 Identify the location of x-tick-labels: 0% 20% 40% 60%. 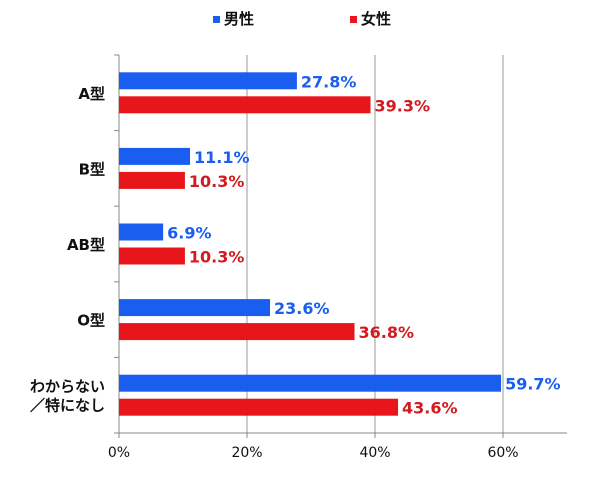
(313, 453).